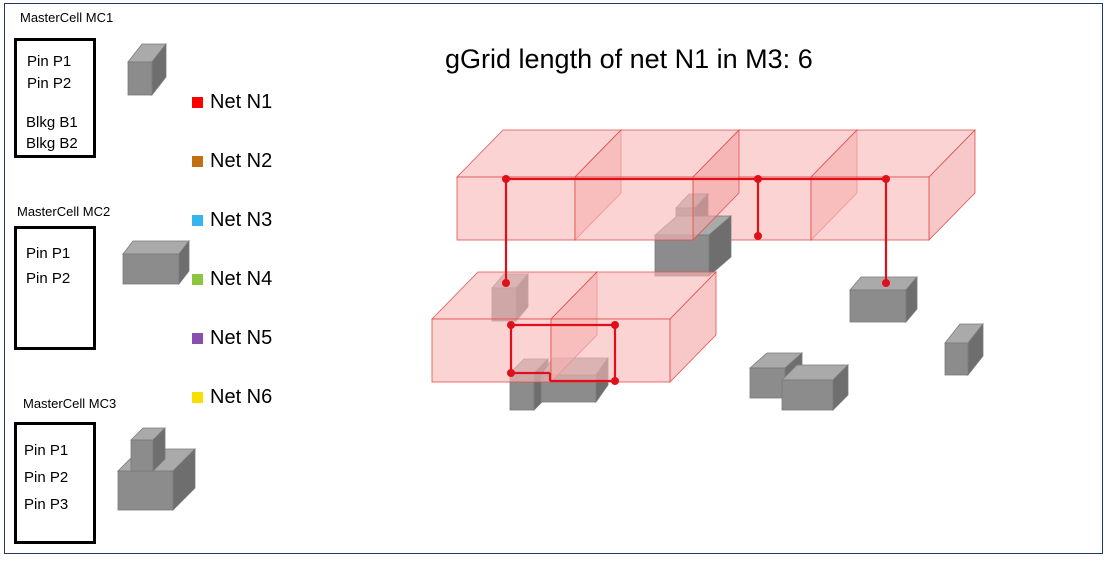  I want to click on diagram-title: gGrid length of net N1 in M3: 6, so click(629, 59).